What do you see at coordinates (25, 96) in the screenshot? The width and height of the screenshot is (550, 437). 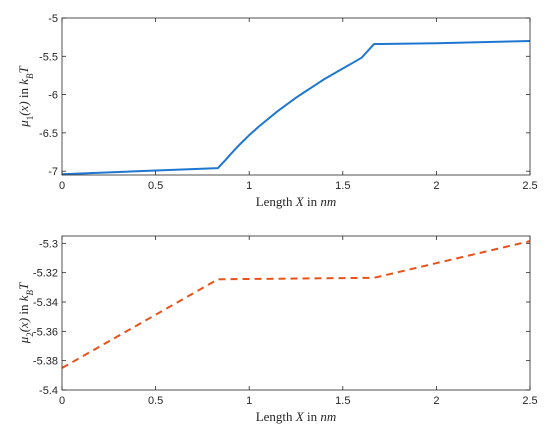 I see `y-axis-label: μ1(x) in kBT` at bounding box center [25, 96].